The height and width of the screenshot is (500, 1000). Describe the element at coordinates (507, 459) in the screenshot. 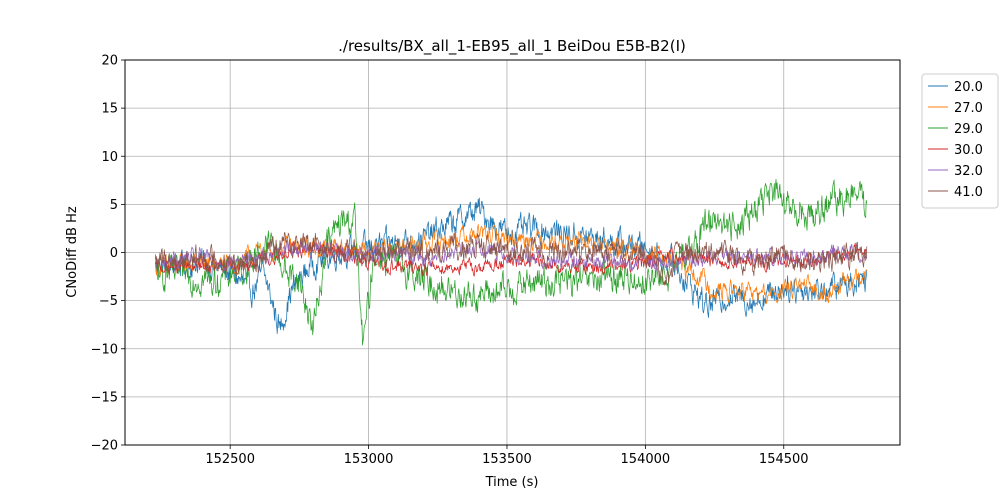

I see `x-tick-label: 153500` at that location.